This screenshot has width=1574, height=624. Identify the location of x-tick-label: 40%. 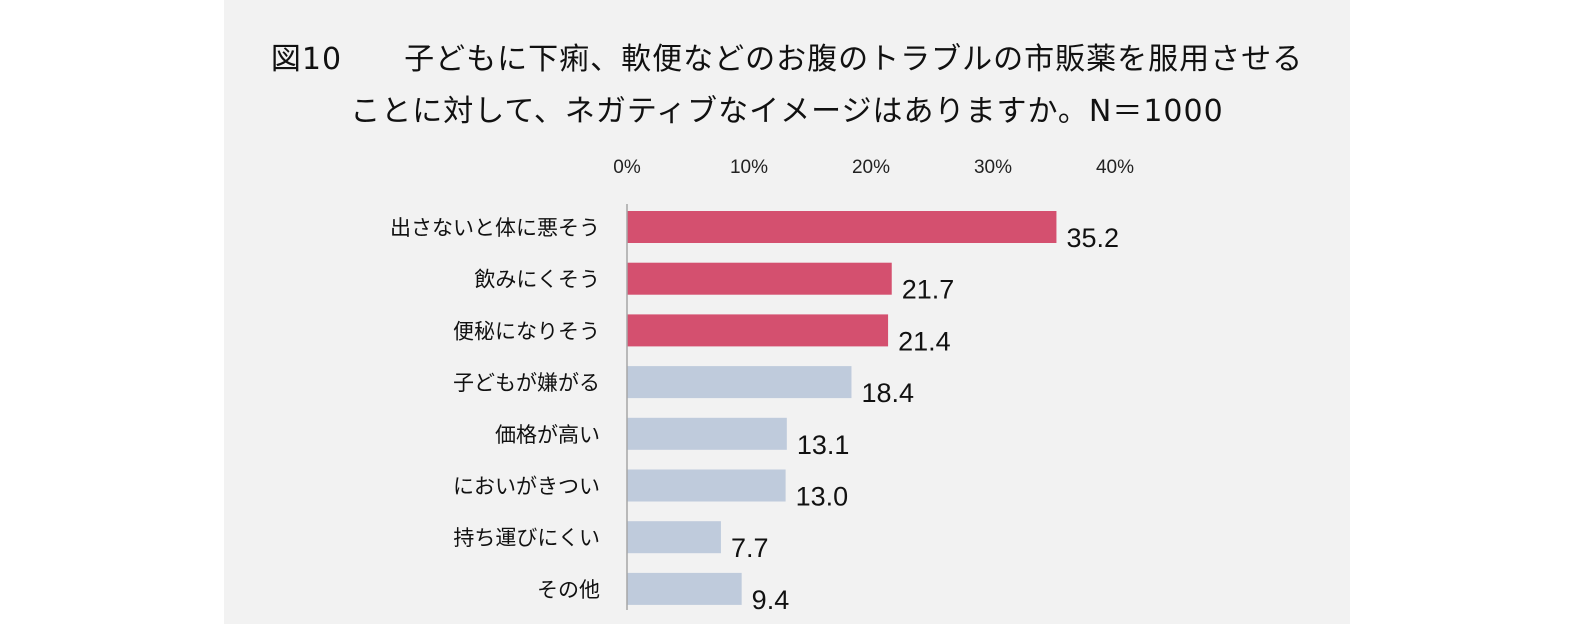
(1115, 167).